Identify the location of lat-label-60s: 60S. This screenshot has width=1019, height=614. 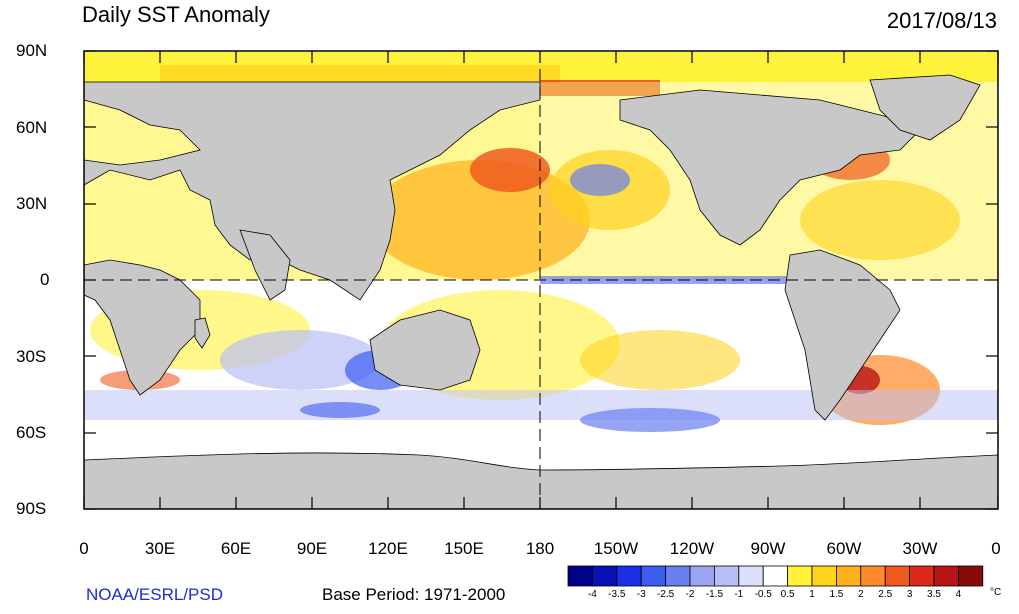
(31, 432).